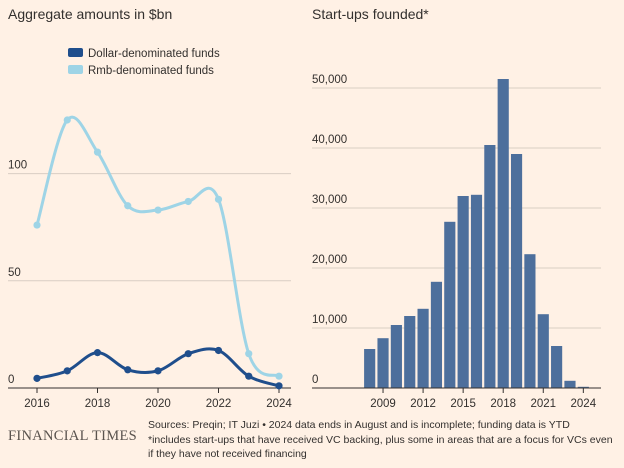 The width and height of the screenshot is (624, 468). I want to click on right-y-tick-label: 50,000, so click(329, 80).